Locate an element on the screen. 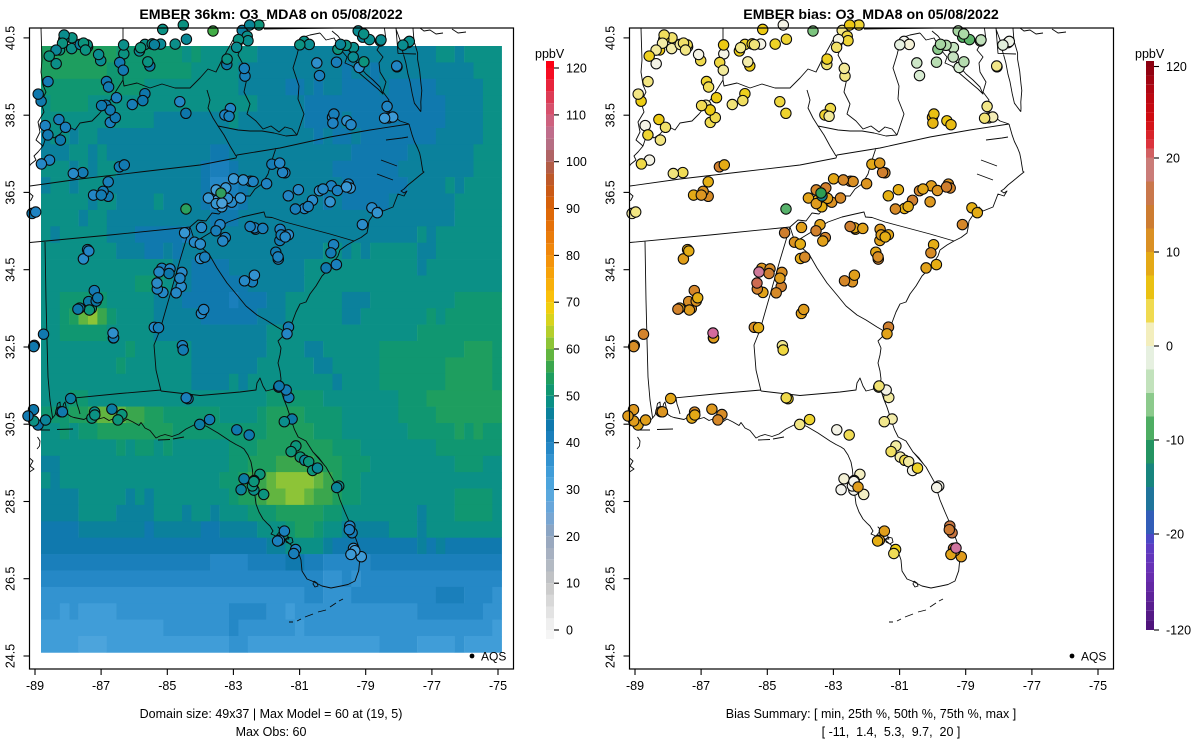 Image resolution: width=1200 pixels, height=755 pixels. svg-text: 80 is located at coordinates (573, 256).